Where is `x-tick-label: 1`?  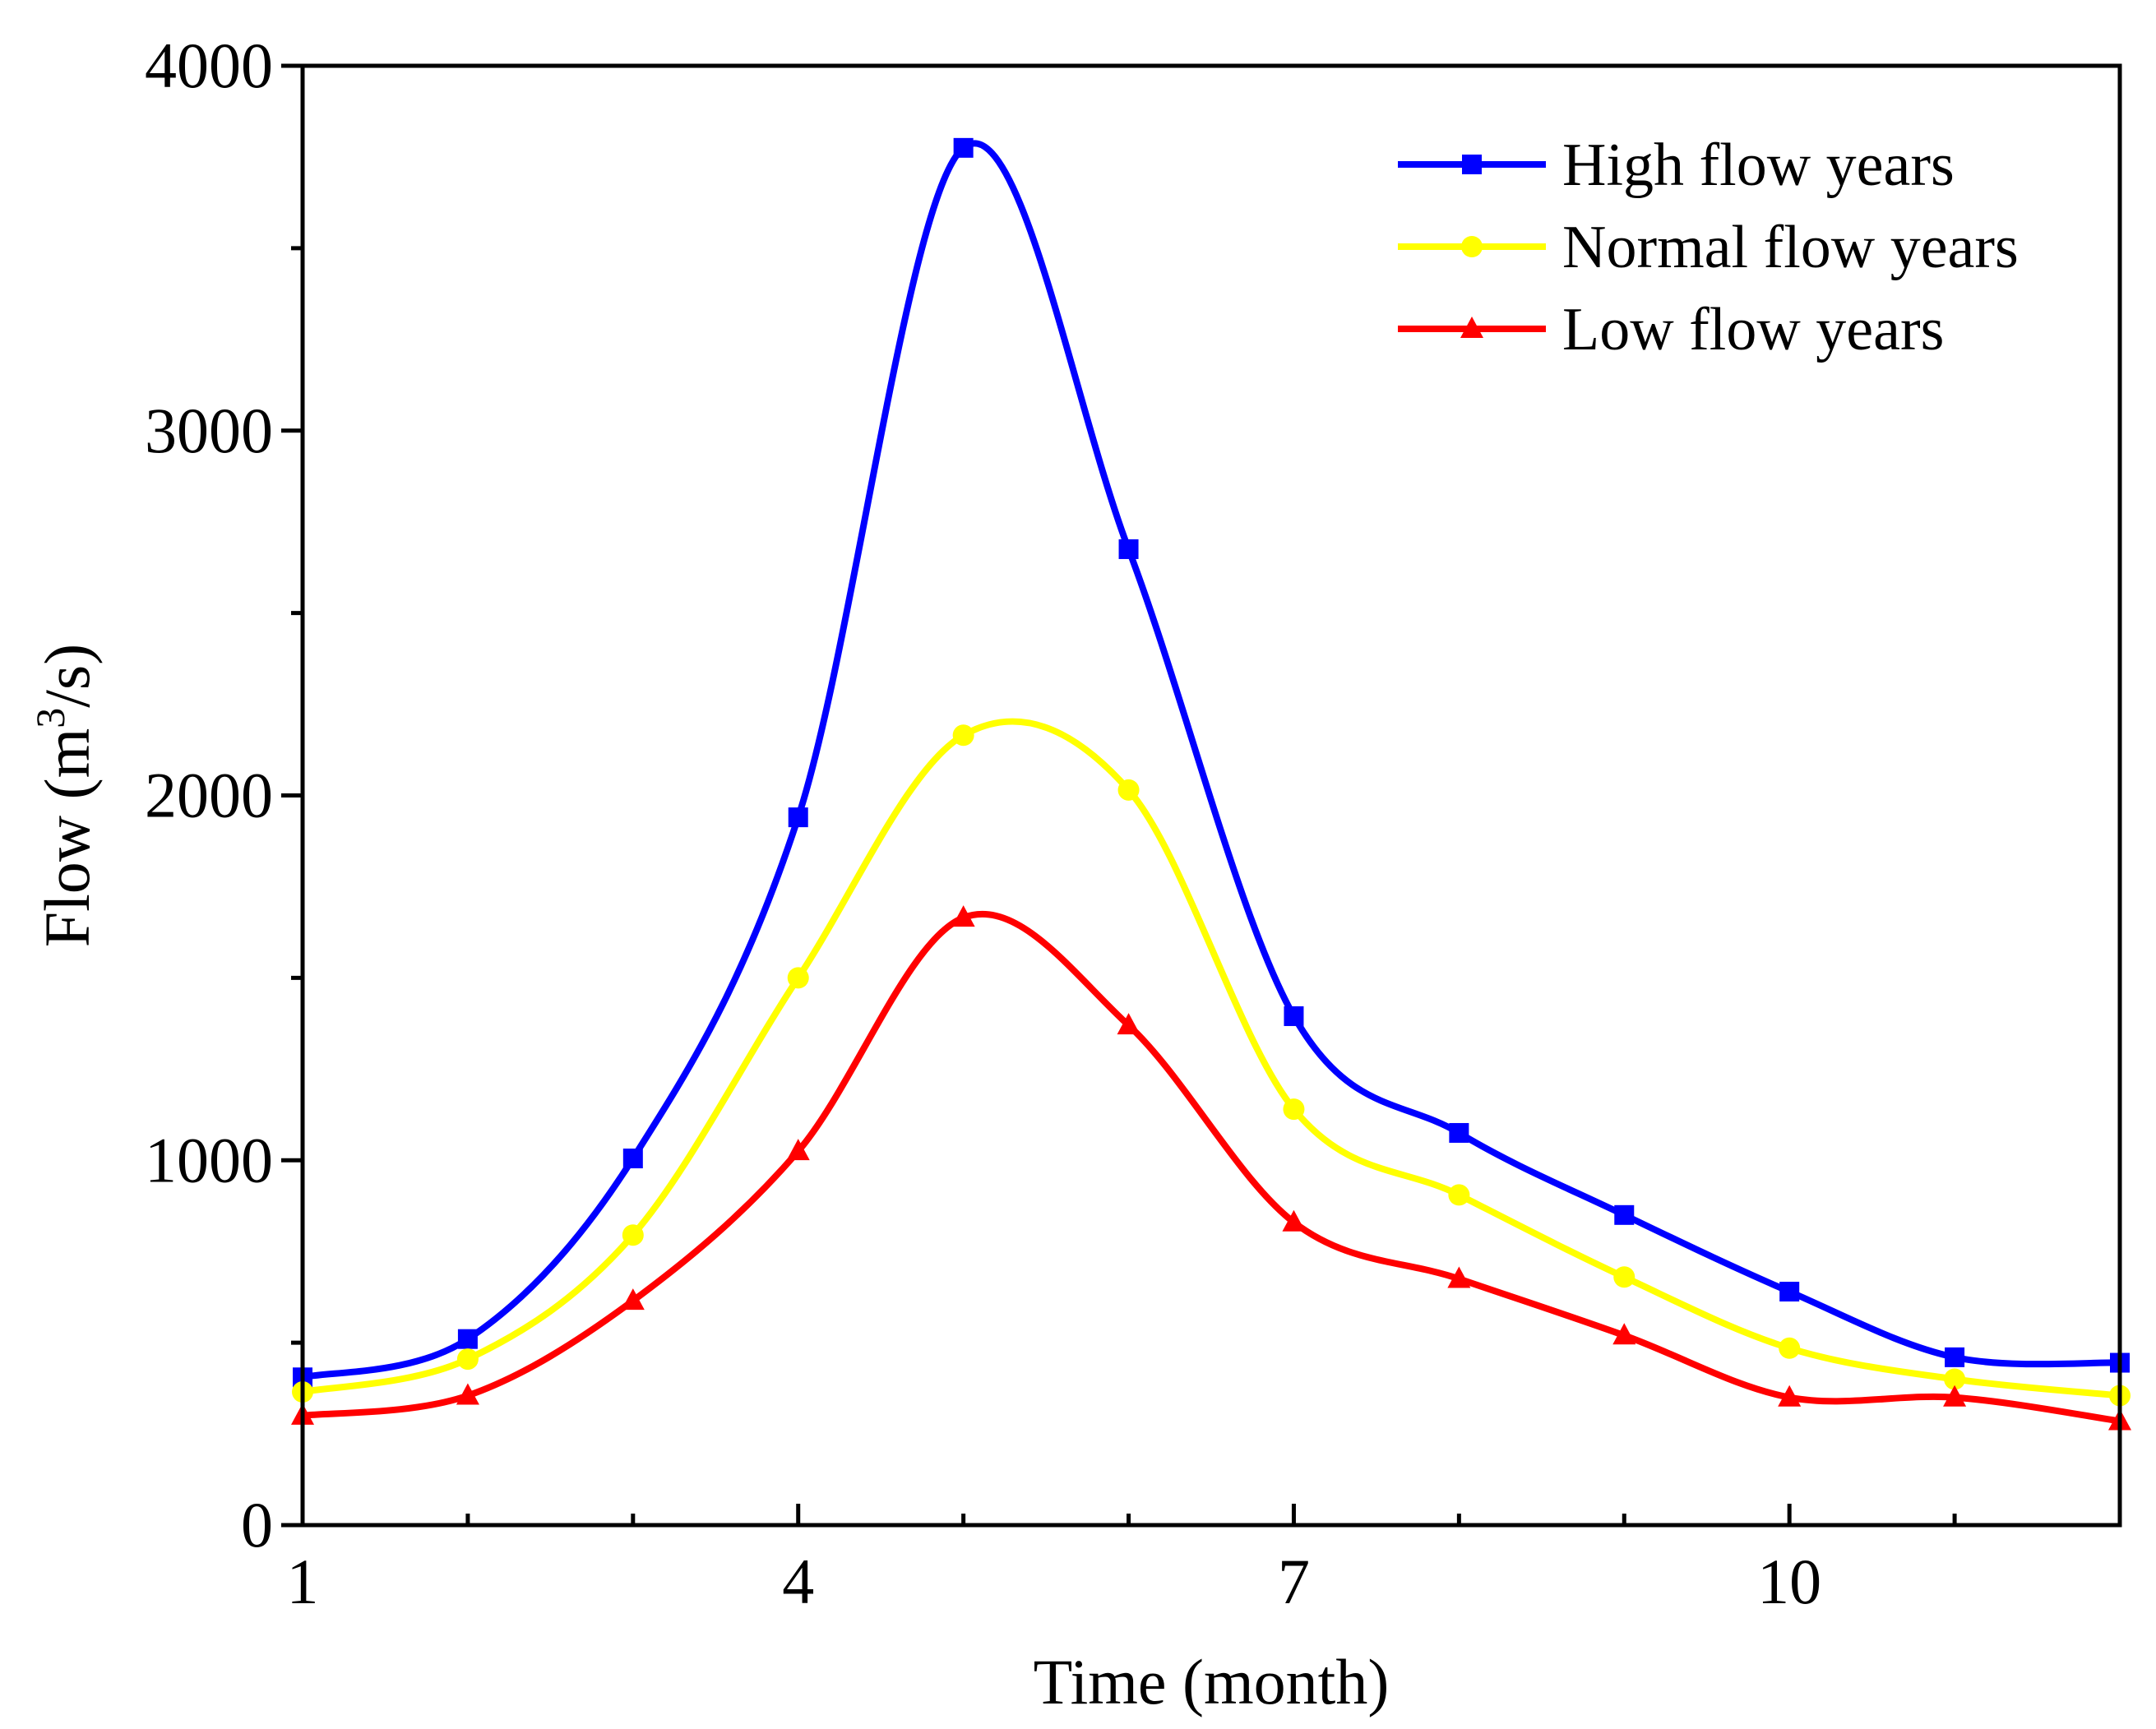
x-tick-label: 1 is located at coordinates (303, 1581).